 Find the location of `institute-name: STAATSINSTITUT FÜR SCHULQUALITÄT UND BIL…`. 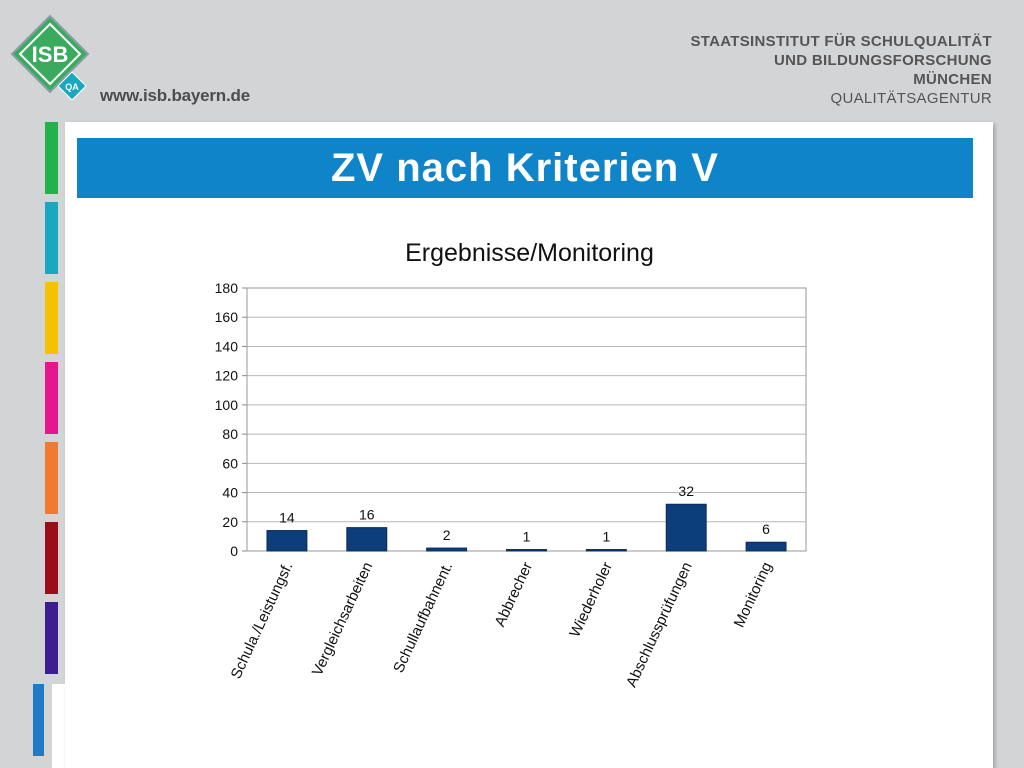

institute-name: STAATSINSTITUT FÜR SCHULQUALITÄT UND BIL… is located at coordinates (841, 70).